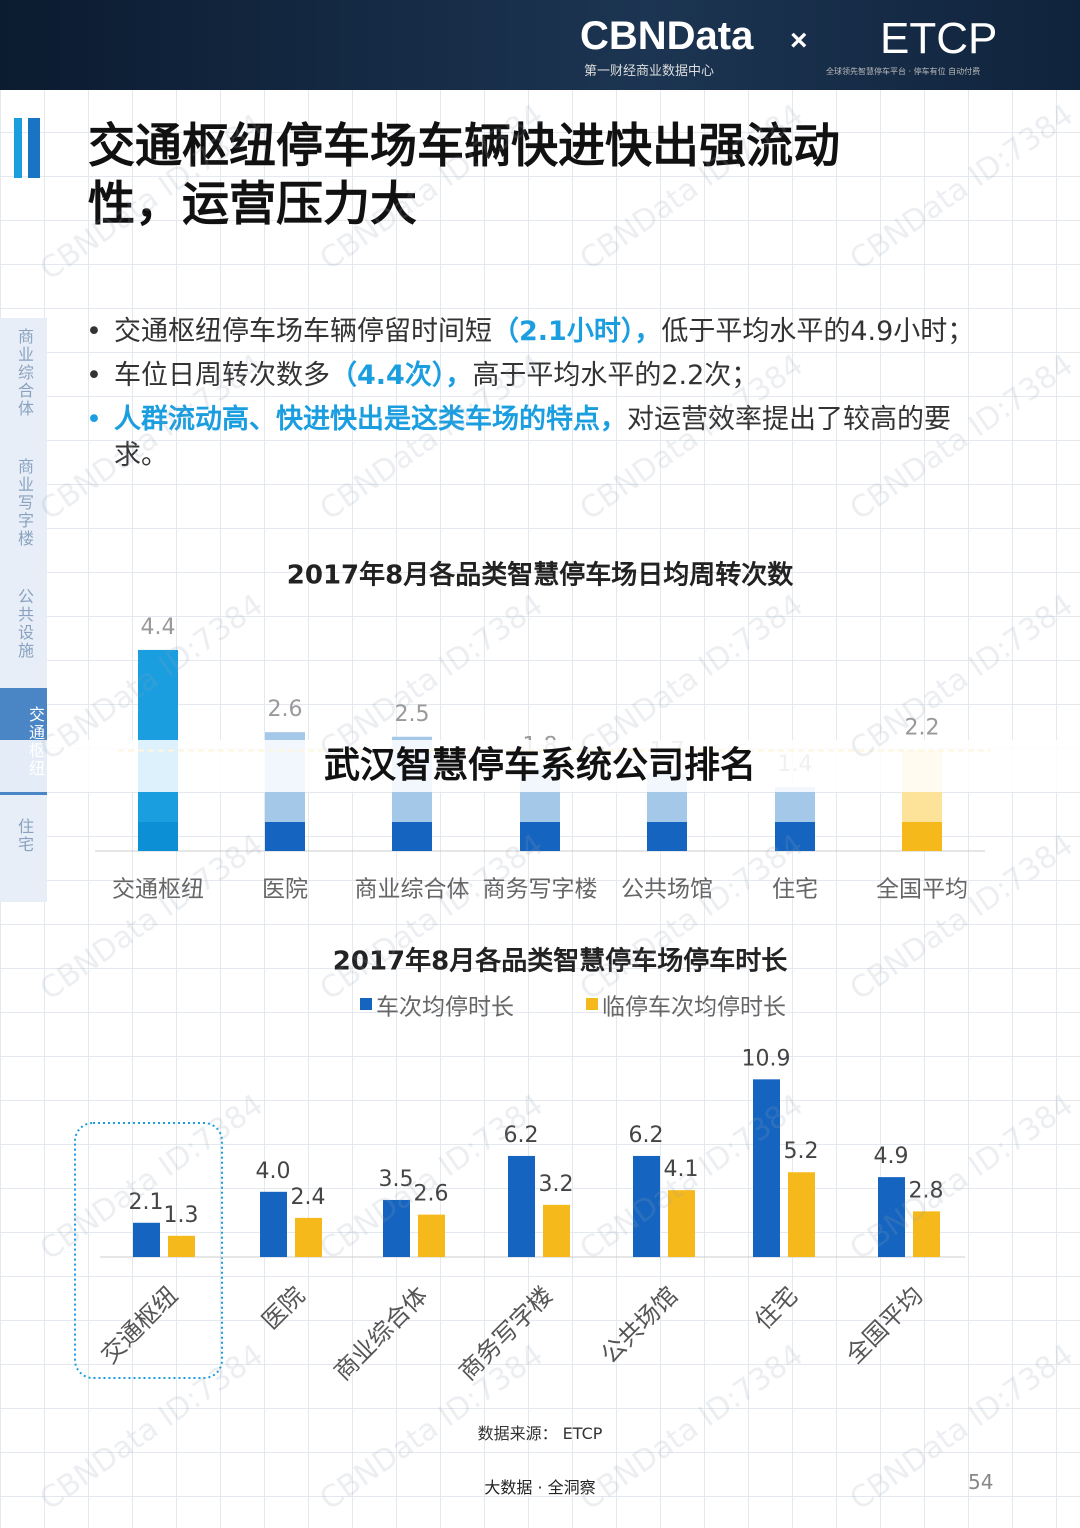 The height and width of the screenshot is (1528, 1080). I want to click on sidebar-tab: 住宅, so click(24, 836).